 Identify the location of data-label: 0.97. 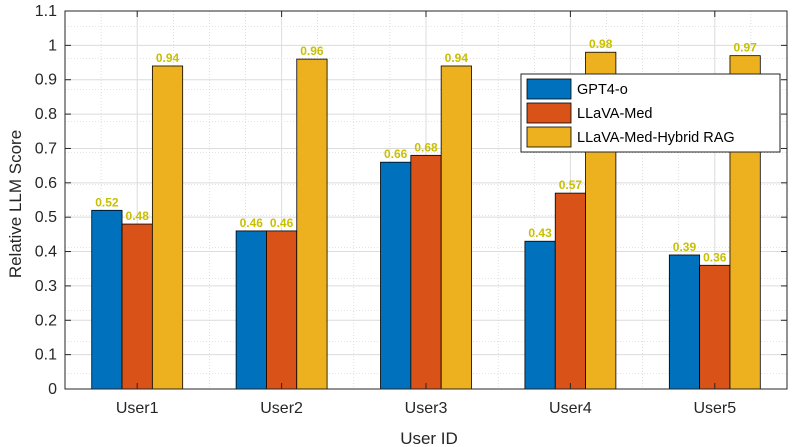
(745, 48).